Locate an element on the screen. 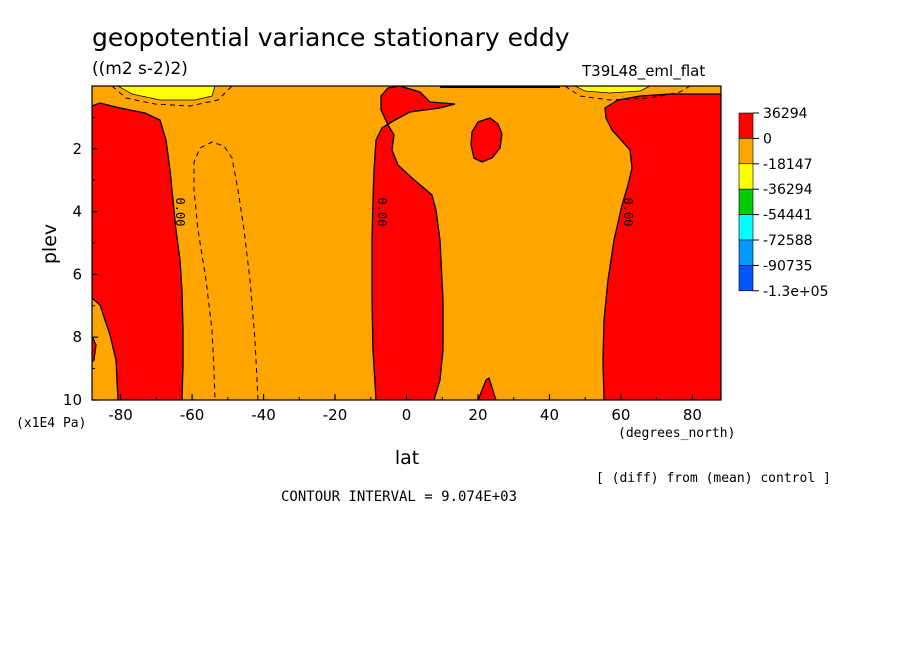 Image resolution: width=904 pixels, height=659 pixels. x-tick-label: -80 is located at coordinates (120, 415).